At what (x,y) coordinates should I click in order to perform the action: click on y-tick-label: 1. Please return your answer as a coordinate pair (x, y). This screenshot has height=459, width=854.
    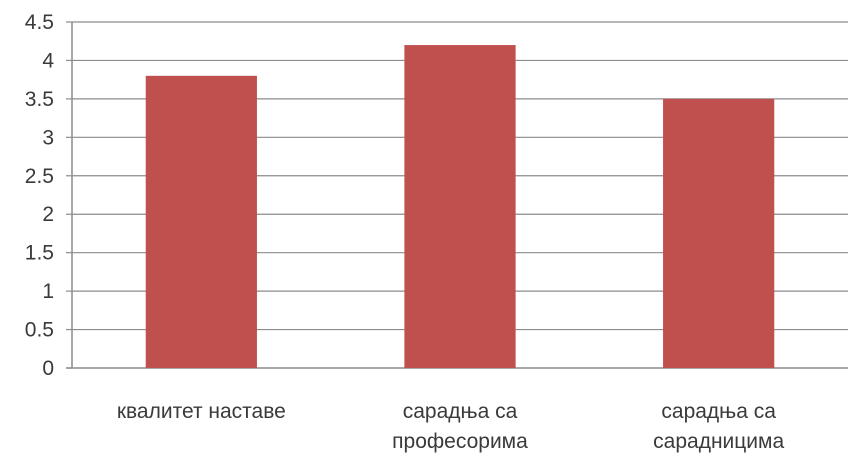
    Looking at the image, I should click on (48, 291).